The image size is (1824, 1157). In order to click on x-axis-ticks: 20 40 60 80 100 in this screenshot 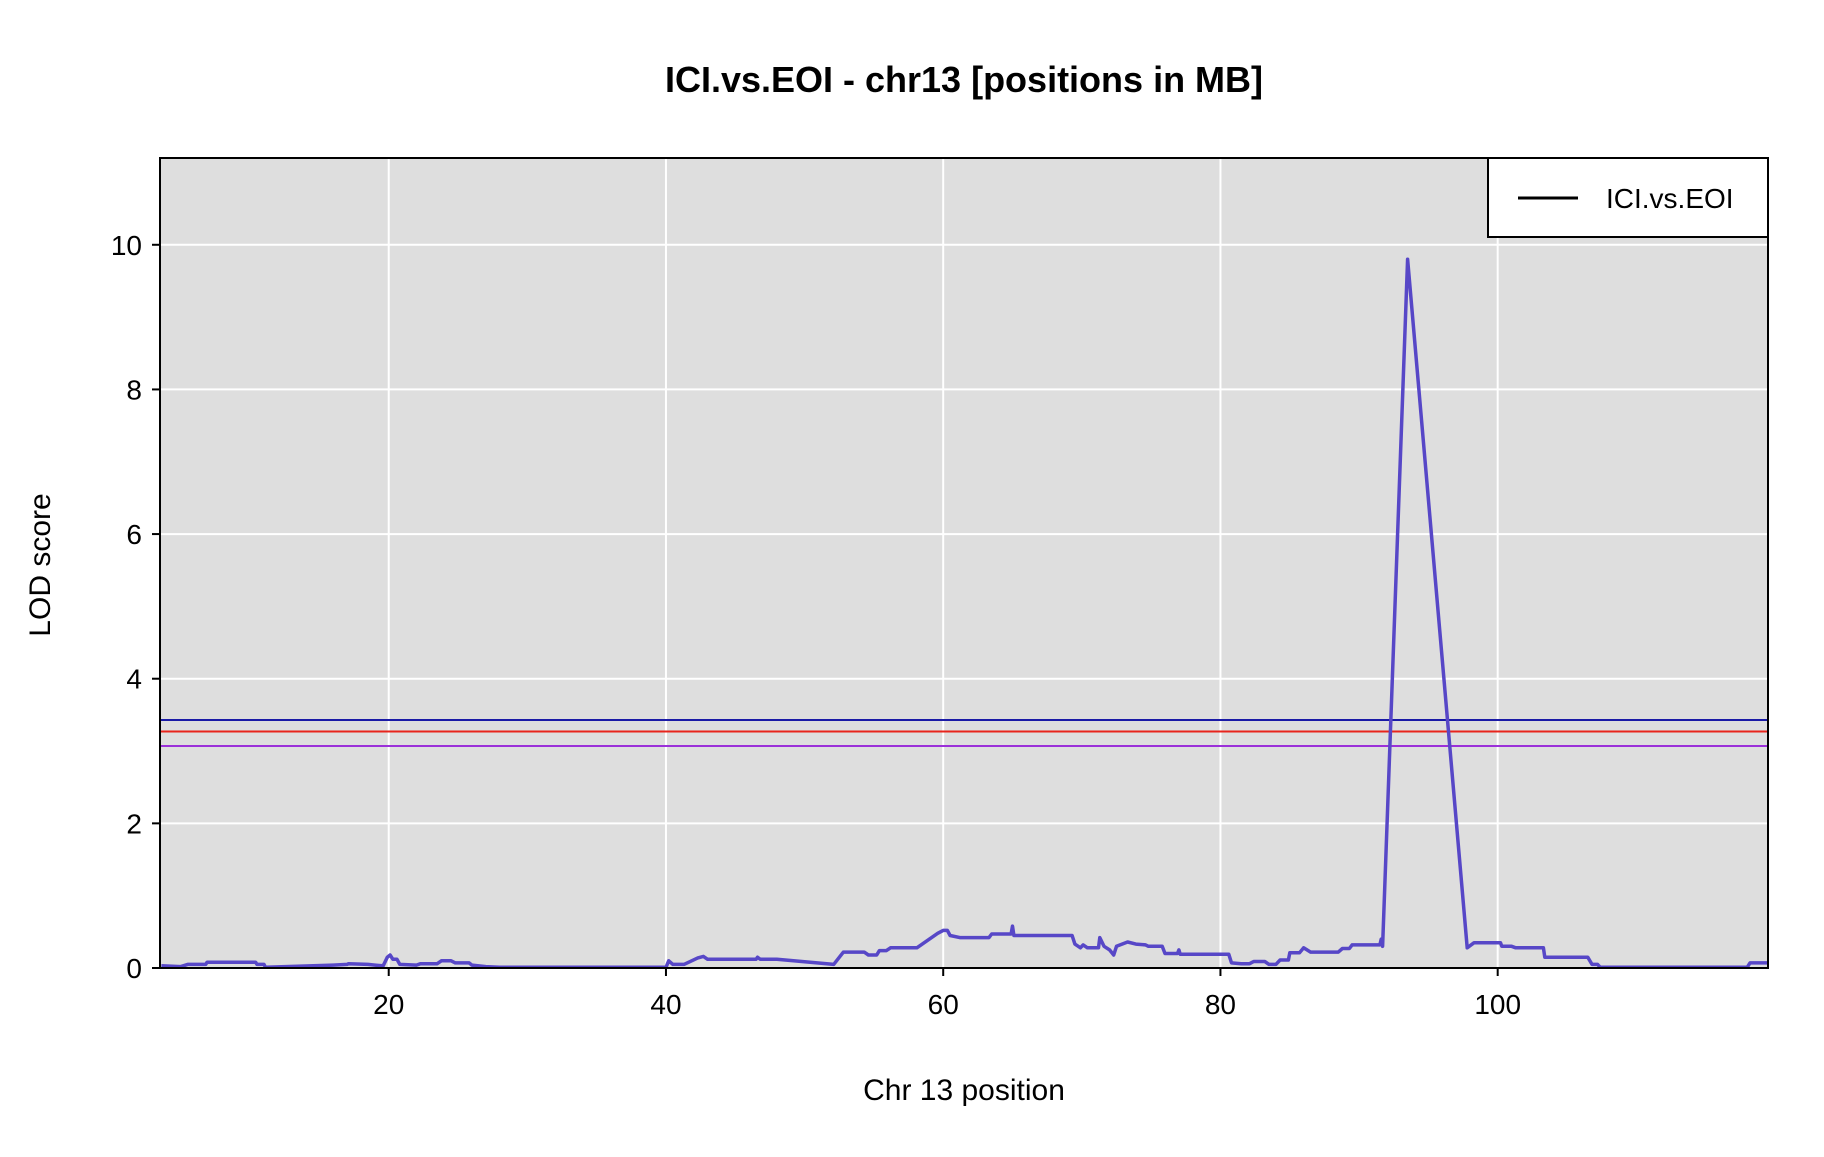, I will do `click(947, 994)`.